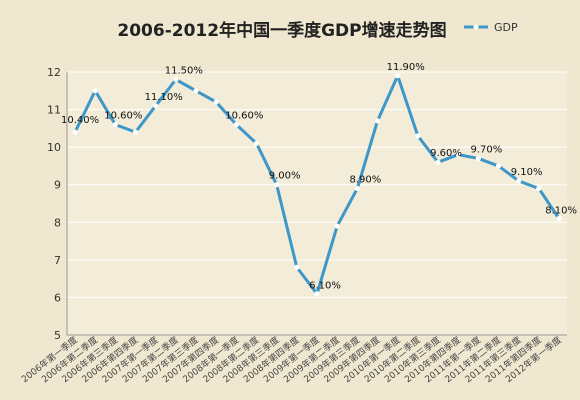 The height and width of the screenshot is (400, 580). What do you see at coordinates (506, 27) in the screenshot?
I see `legend-label: GDP` at bounding box center [506, 27].